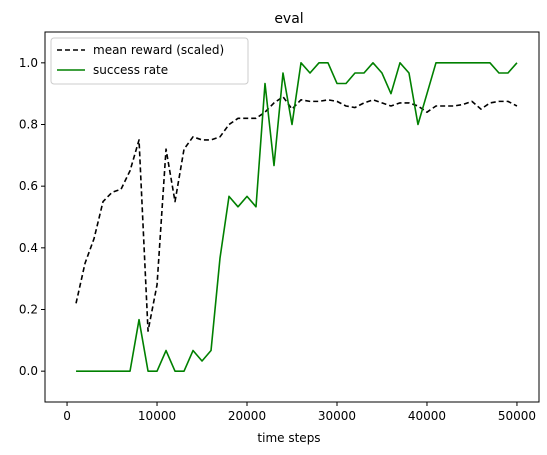  What do you see at coordinates (28, 310) in the screenshot?
I see `y-tick-label: 0.2` at bounding box center [28, 310].